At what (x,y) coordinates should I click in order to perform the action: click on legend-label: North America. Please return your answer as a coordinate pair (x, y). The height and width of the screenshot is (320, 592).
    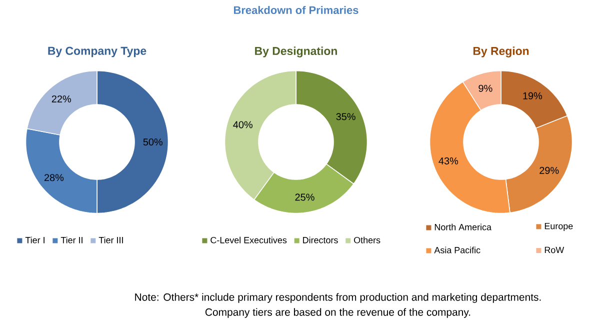
    Looking at the image, I should click on (463, 227).